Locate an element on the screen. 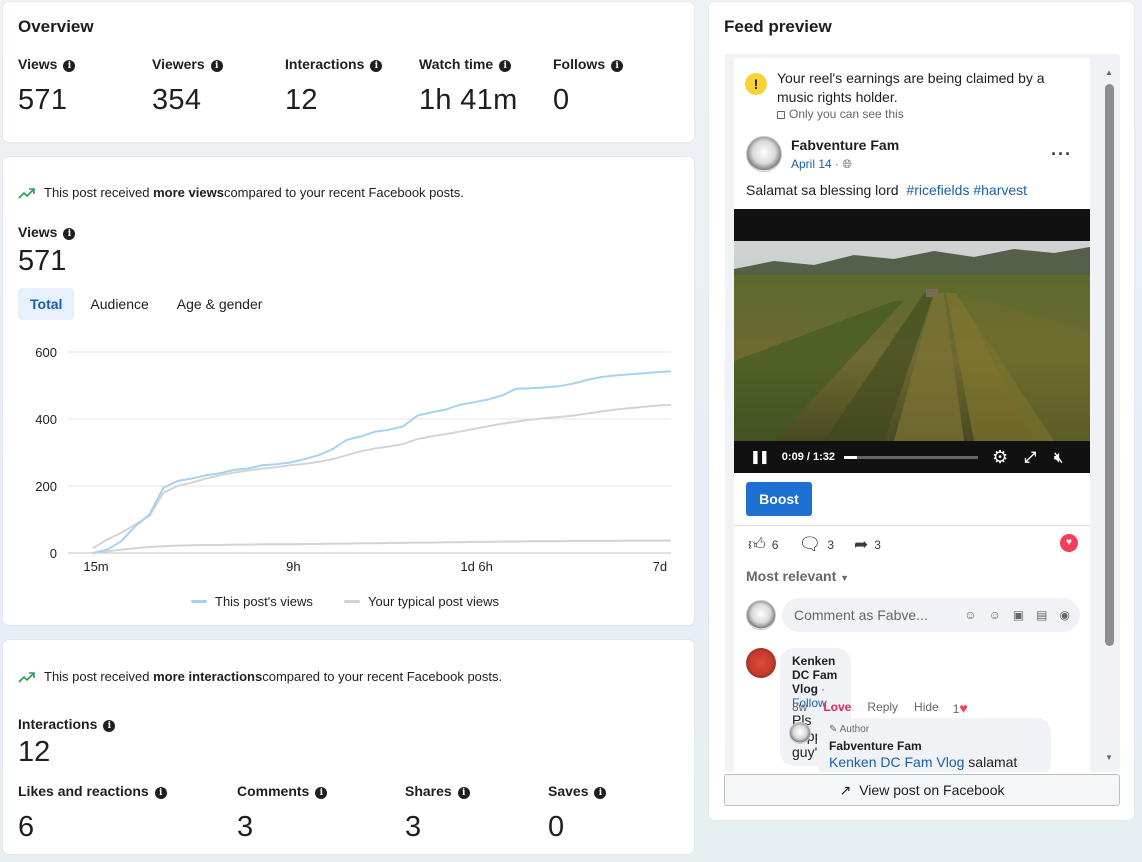 This screenshot has height=862, width=1142. post-date: April 14 · is located at coordinates (815, 163).